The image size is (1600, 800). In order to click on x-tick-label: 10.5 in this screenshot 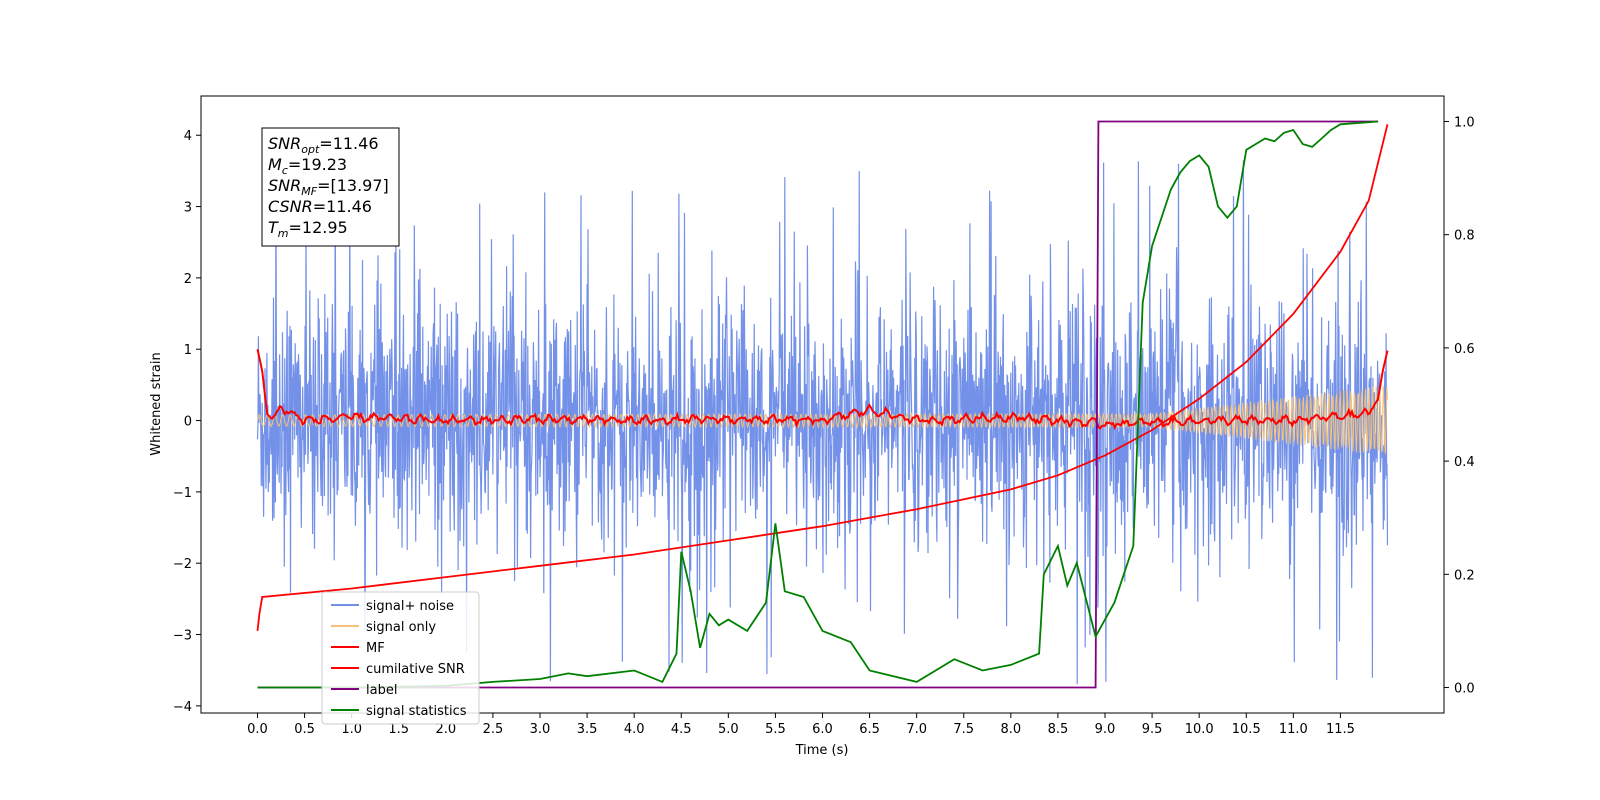, I will do `click(1246, 729)`.